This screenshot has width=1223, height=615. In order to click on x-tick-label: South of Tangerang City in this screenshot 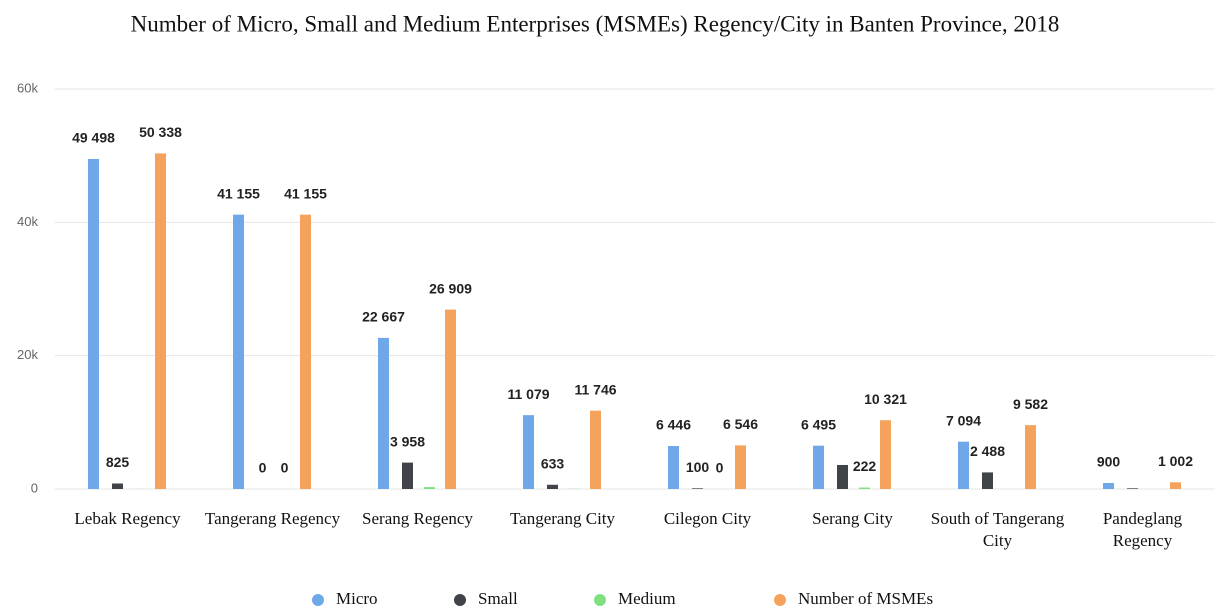, I will do `click(997, 529)`.